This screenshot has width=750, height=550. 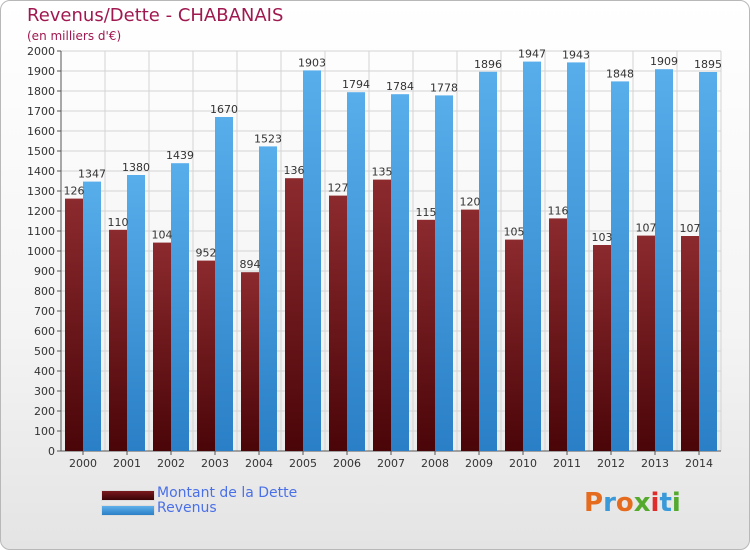 I want to click on ytick-label-1100: 1100, so click(x=41, y=231).